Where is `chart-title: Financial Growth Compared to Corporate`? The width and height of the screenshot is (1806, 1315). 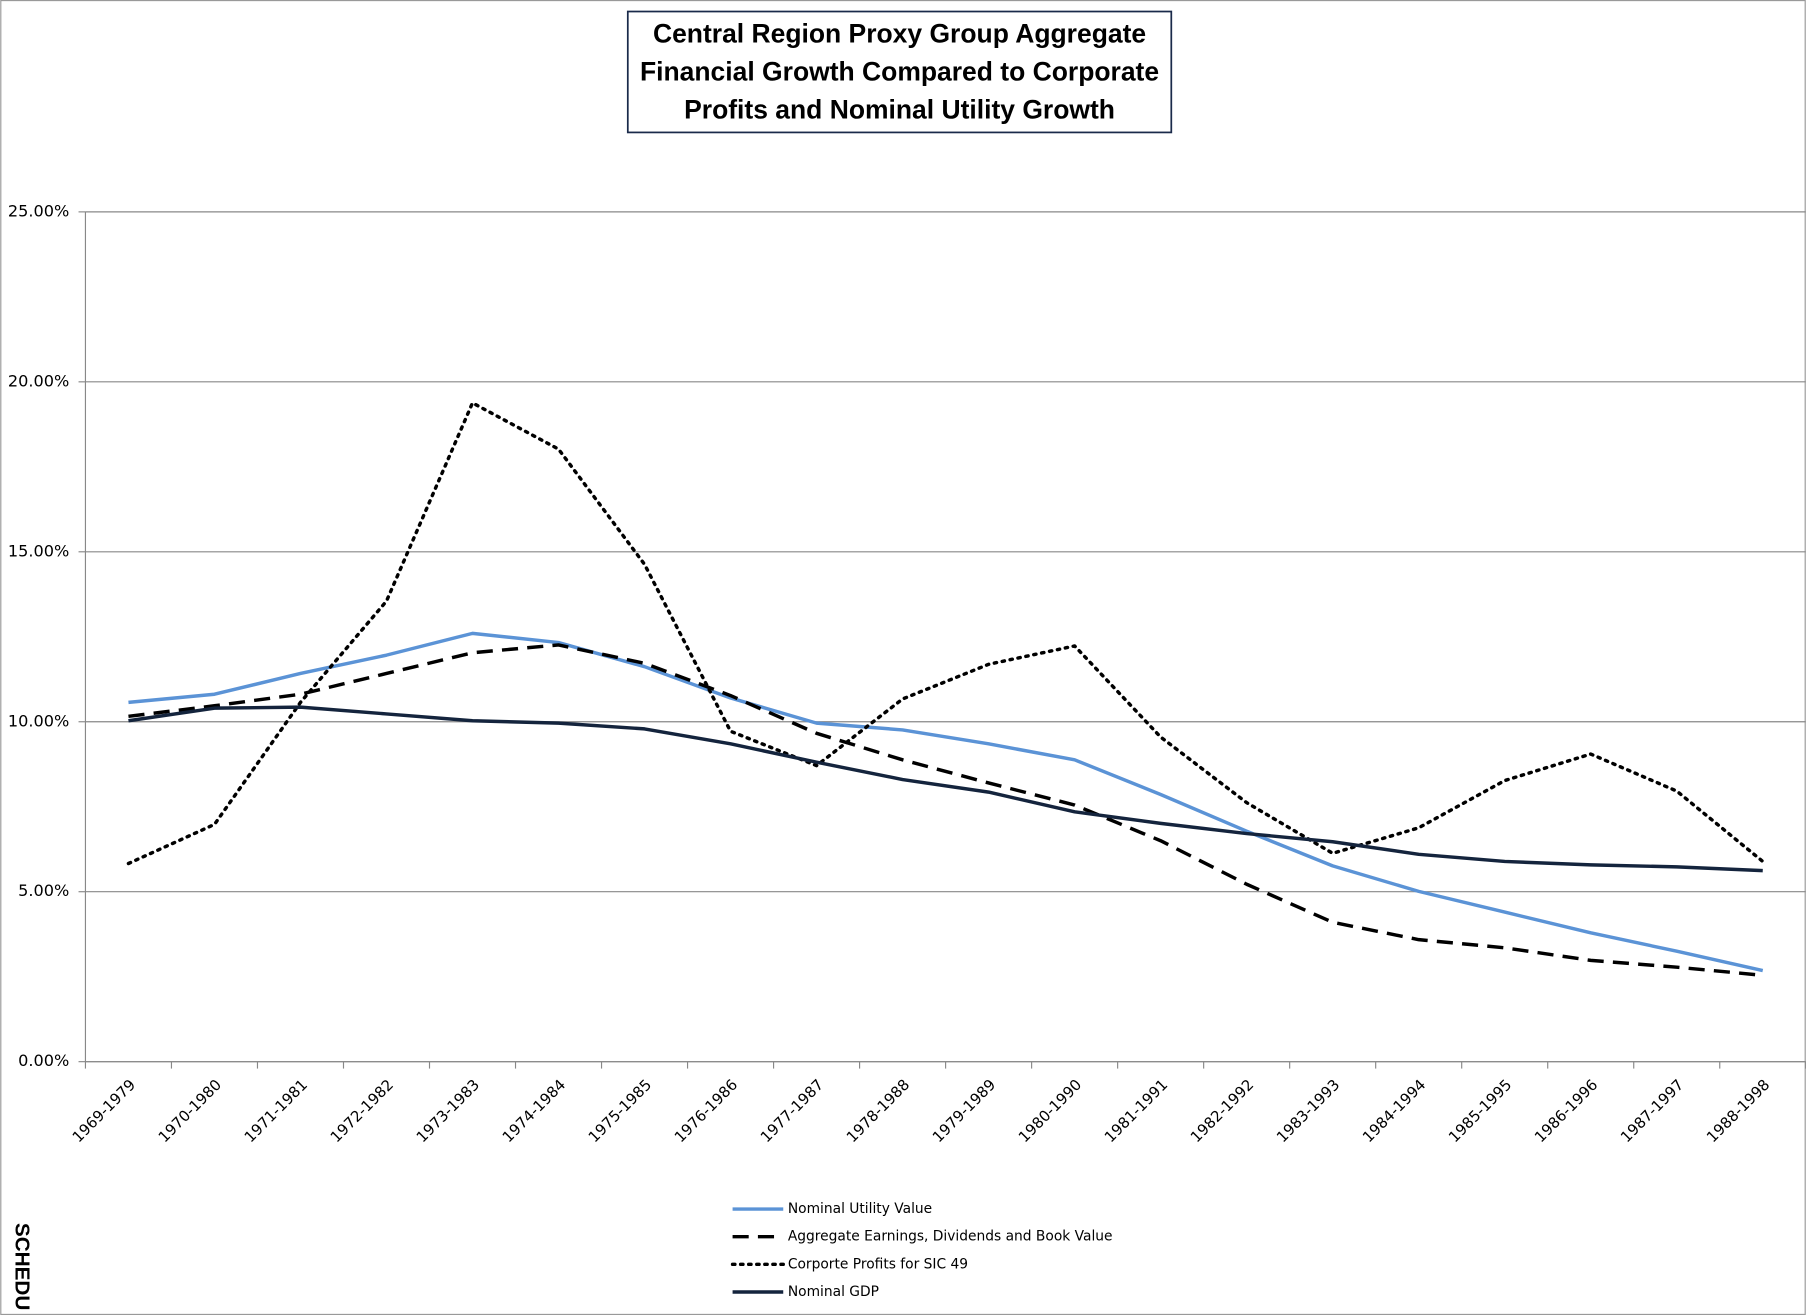
chart-title: Financial Growth Compared to Corporate is located at coordinates (899, 72).